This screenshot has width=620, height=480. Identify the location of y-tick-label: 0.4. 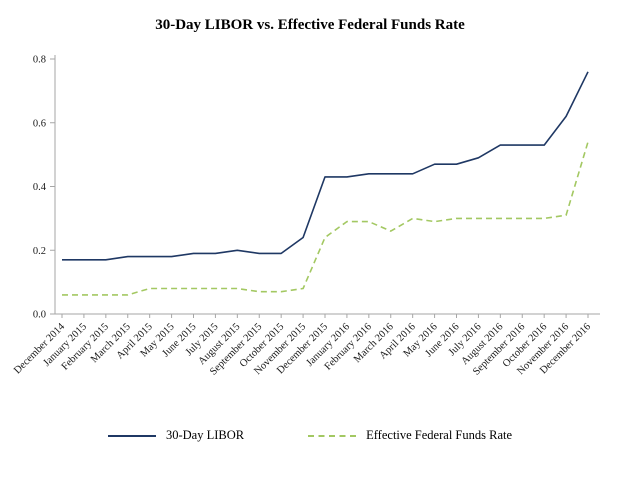
(40, 187).